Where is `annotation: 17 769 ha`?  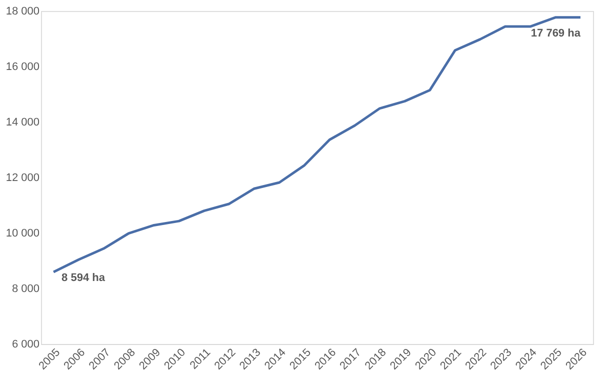
annotation: 17 769 ha is located at coordinates (556, 33).